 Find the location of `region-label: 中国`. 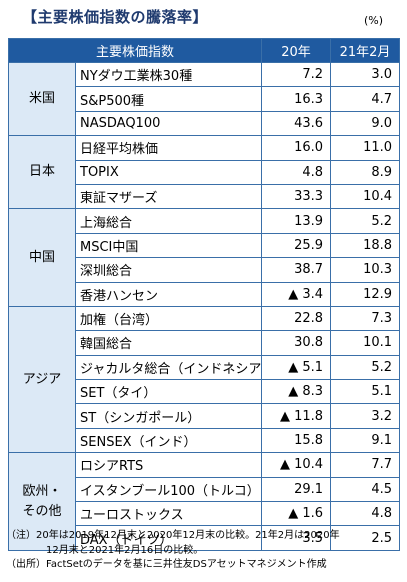

region-label: 中国 is located at coordinates (42, 257).